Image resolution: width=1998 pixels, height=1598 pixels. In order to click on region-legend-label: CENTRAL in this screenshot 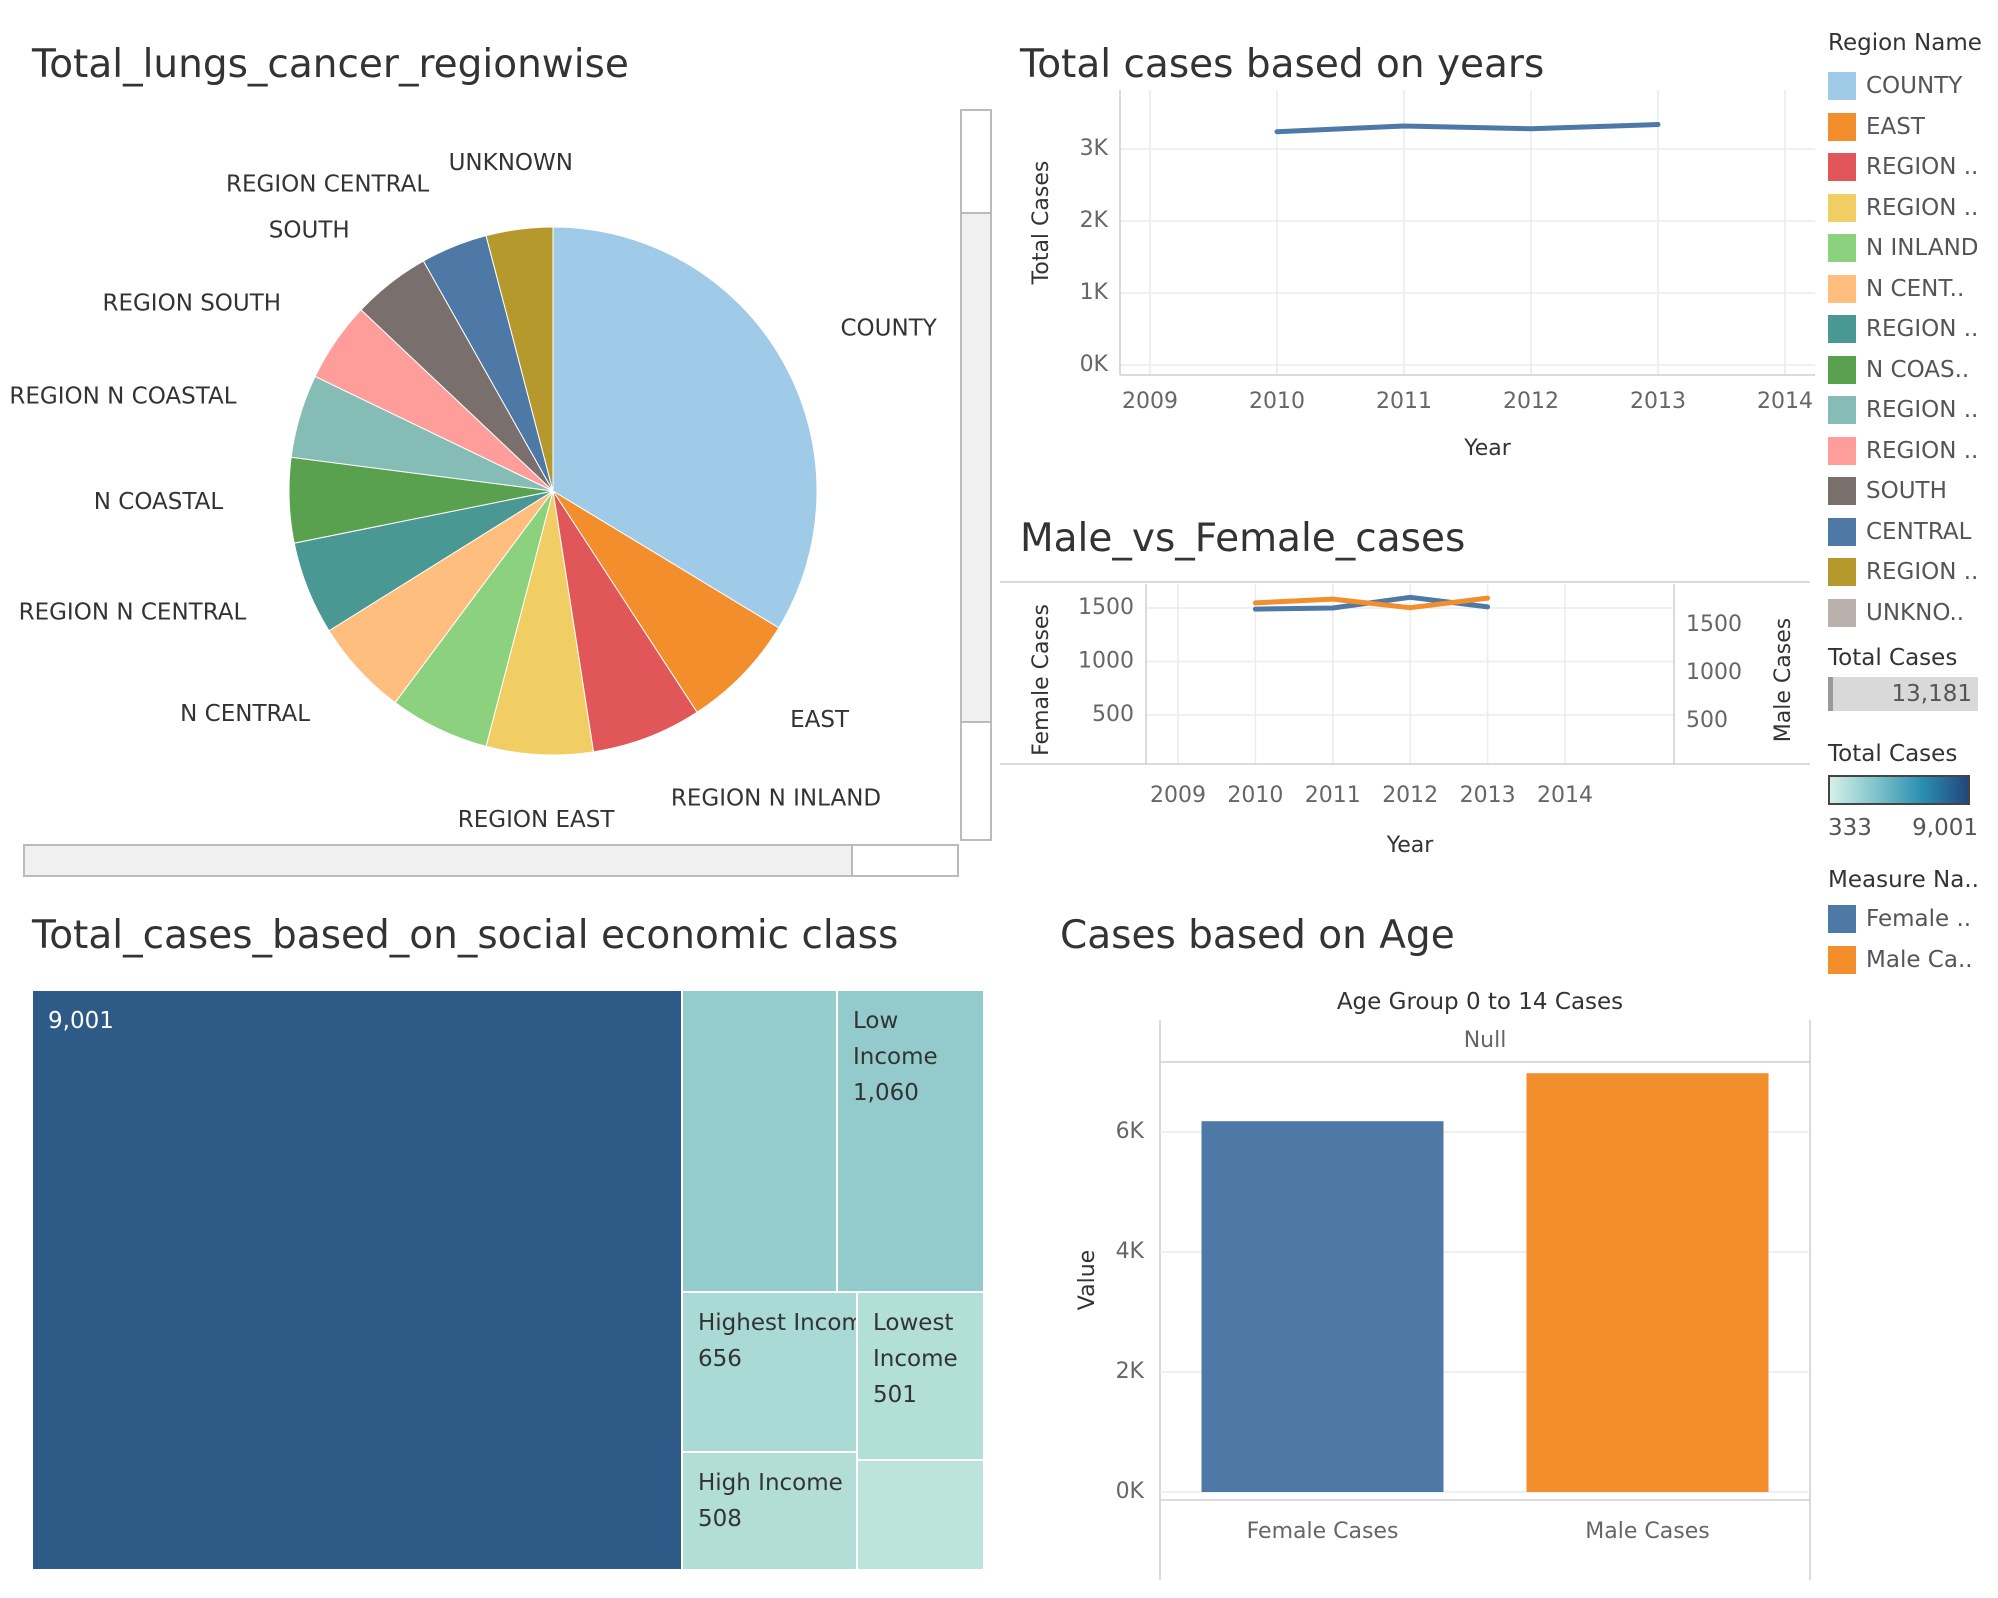, I will do `click(1919, 531)`.